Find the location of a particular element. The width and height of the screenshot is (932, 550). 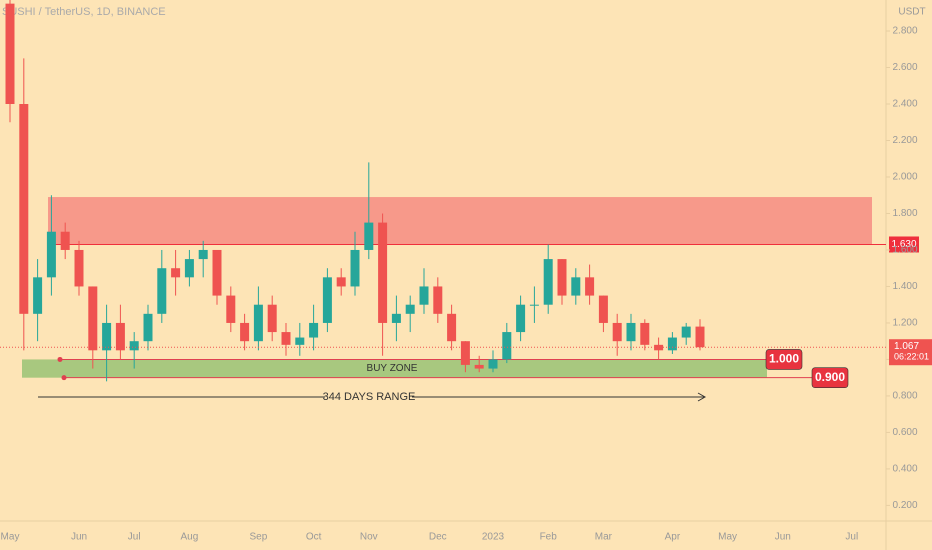

buy-zone-bottom-dot is located at coordinates (64, 378).